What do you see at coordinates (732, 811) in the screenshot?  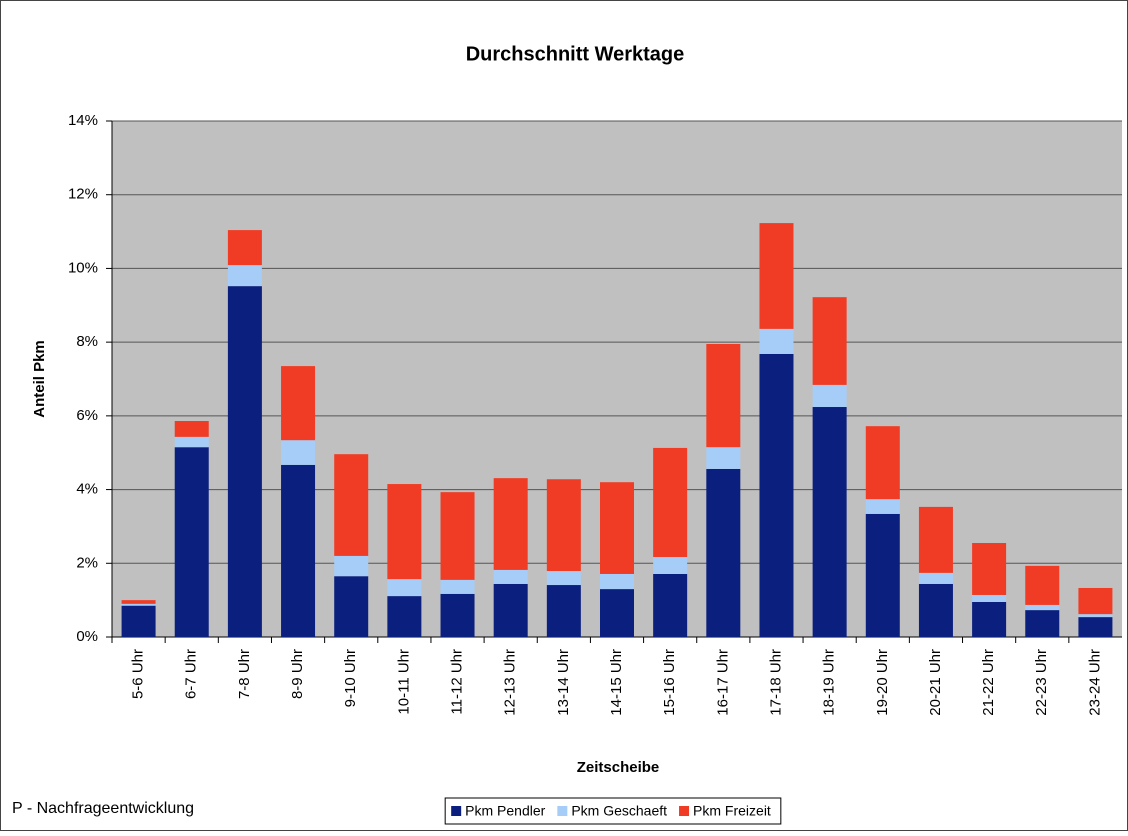 I see `legend-label: Pkm Freizeit` at bounding box center [732, 811].